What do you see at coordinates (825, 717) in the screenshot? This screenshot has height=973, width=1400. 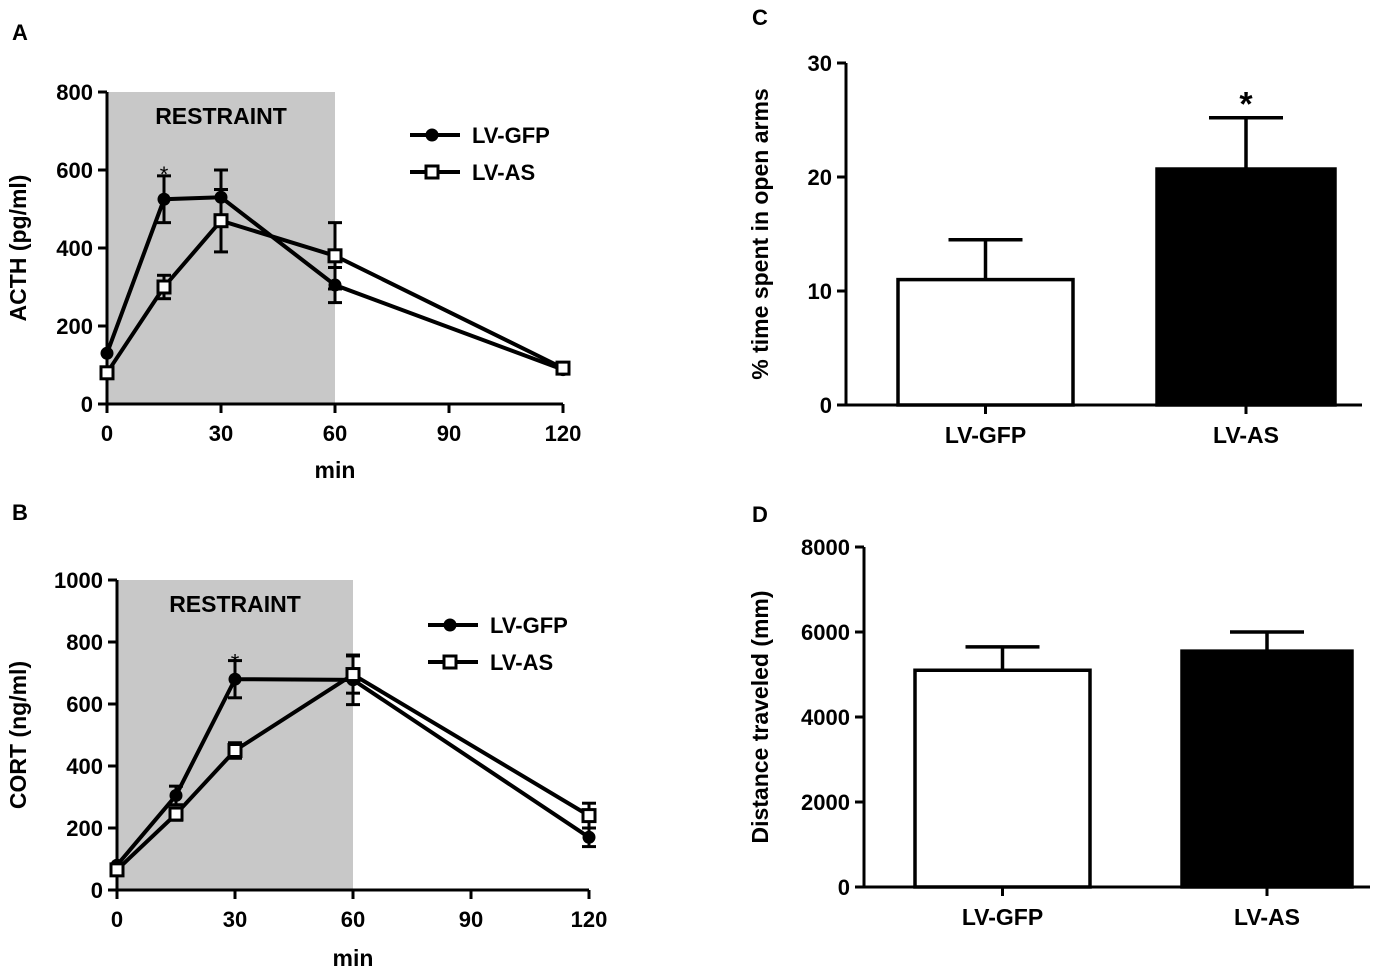 I see `y-tick-label: 4000` at bounding box center [825, 717].